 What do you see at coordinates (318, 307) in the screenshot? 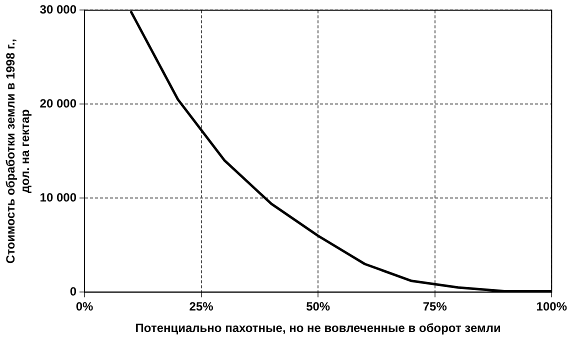
I see `x-tick-label: 50%` at bounding box center [318, 307].